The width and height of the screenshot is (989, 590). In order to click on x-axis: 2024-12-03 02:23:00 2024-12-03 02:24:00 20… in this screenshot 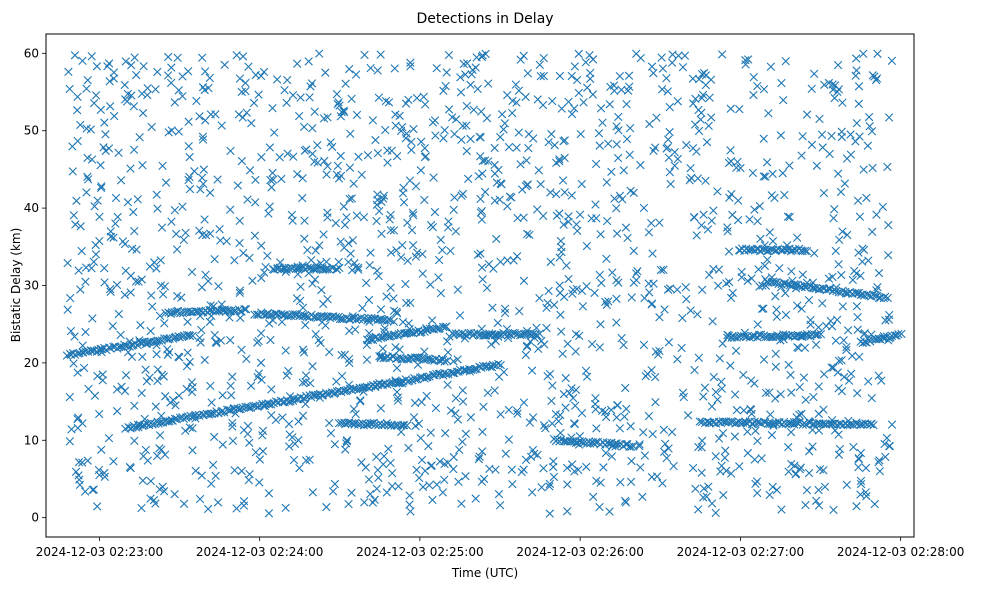, I will do `click(500, 548)`.